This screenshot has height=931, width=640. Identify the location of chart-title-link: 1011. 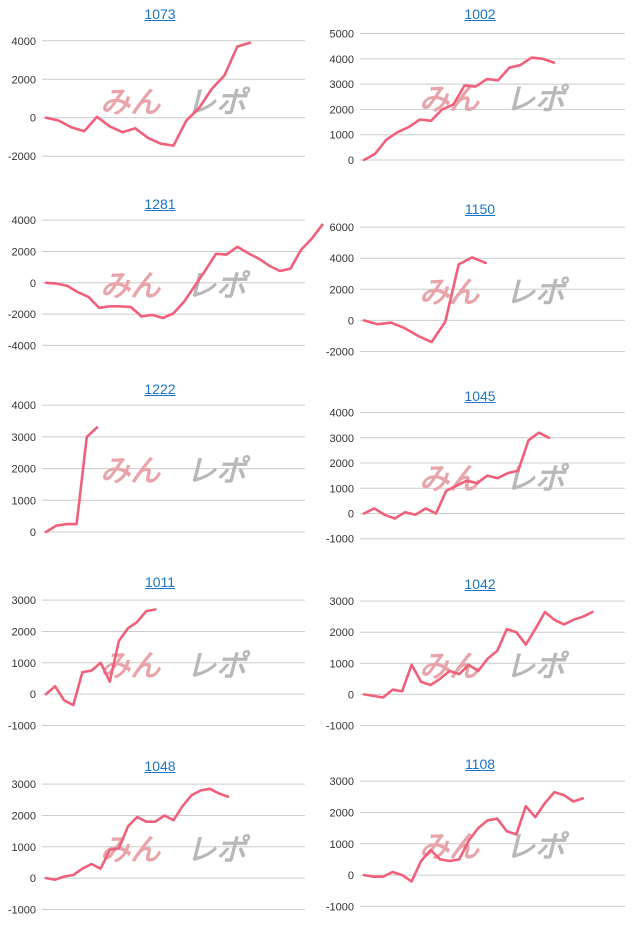
(160, 582).